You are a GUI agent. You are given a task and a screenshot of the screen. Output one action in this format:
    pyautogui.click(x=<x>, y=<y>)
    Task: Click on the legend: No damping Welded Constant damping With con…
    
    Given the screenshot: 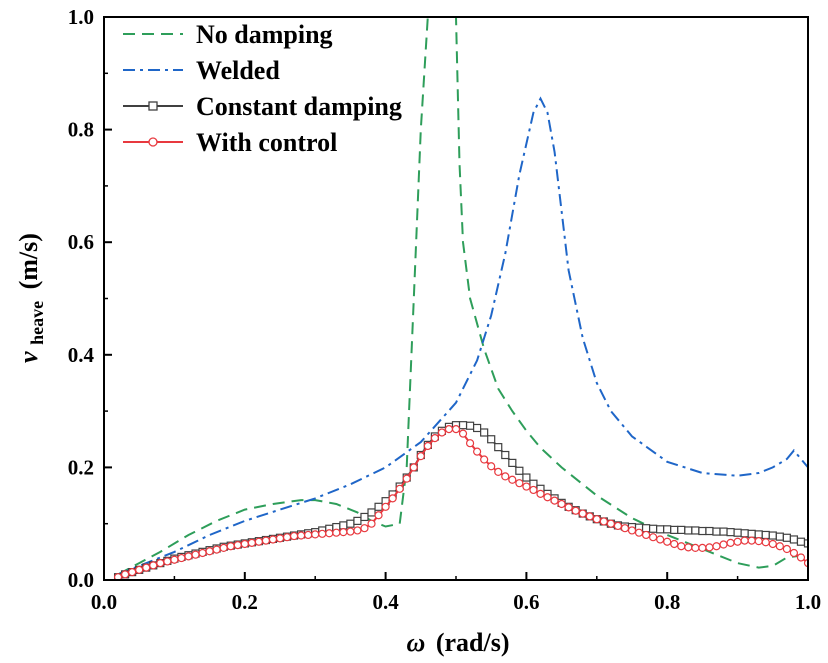 What is the action you would take?
    pyautogui.click(x=262, y=88)
    